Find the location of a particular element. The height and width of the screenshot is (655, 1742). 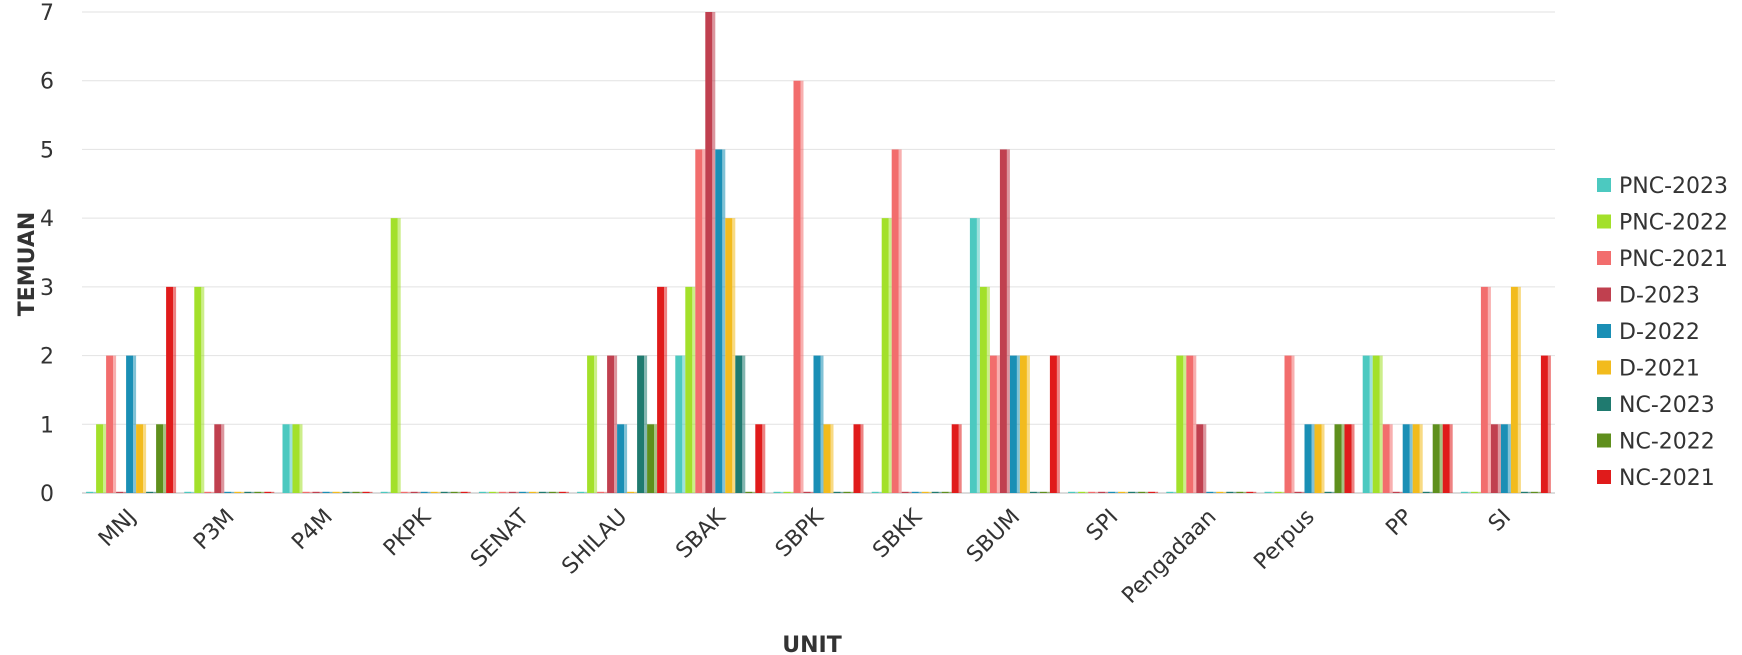

legend-item: NC-2021 is located at coordinates (1656, 478).